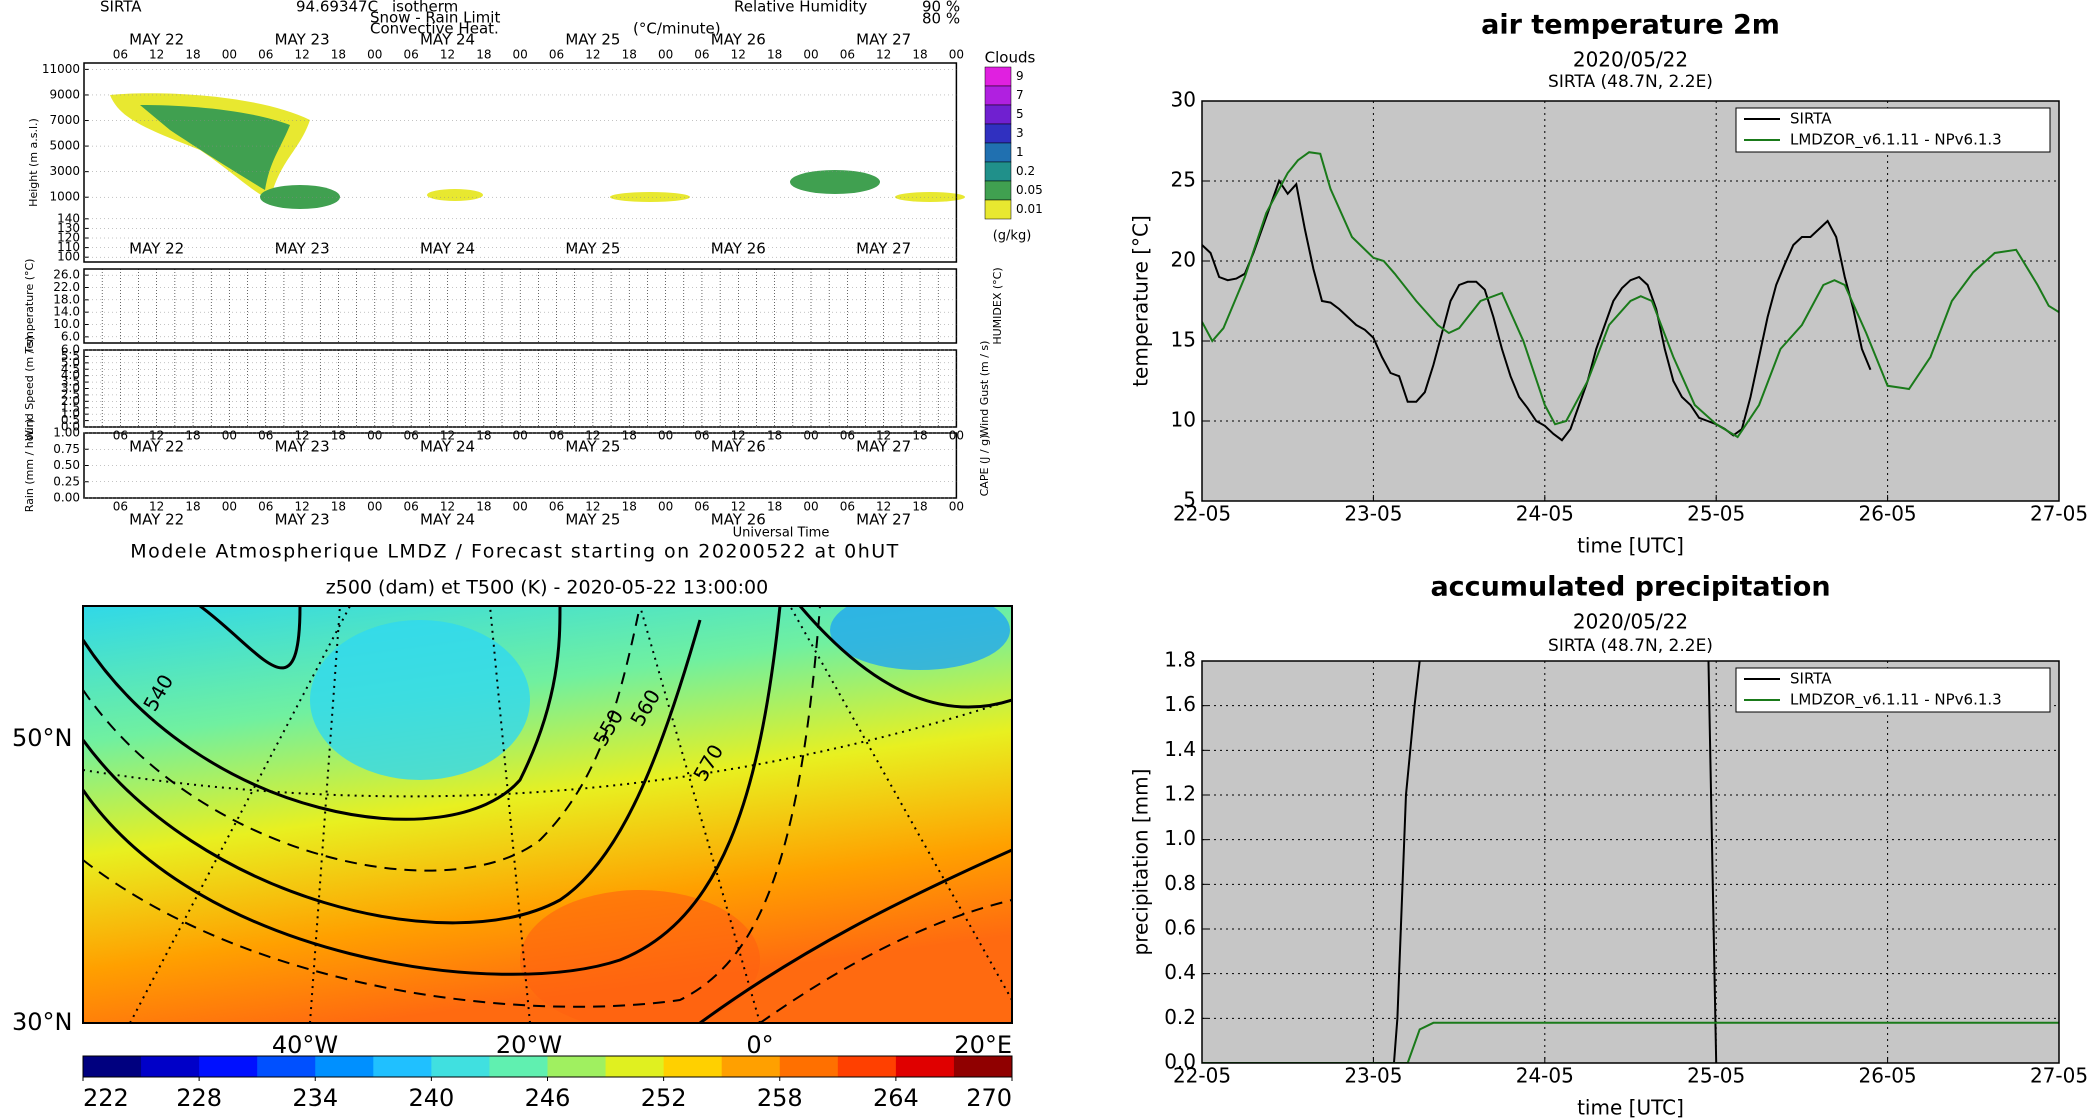 The image size is (2100, 1120). I want to click on y-tick-label: 3.0, so click(70, 388).